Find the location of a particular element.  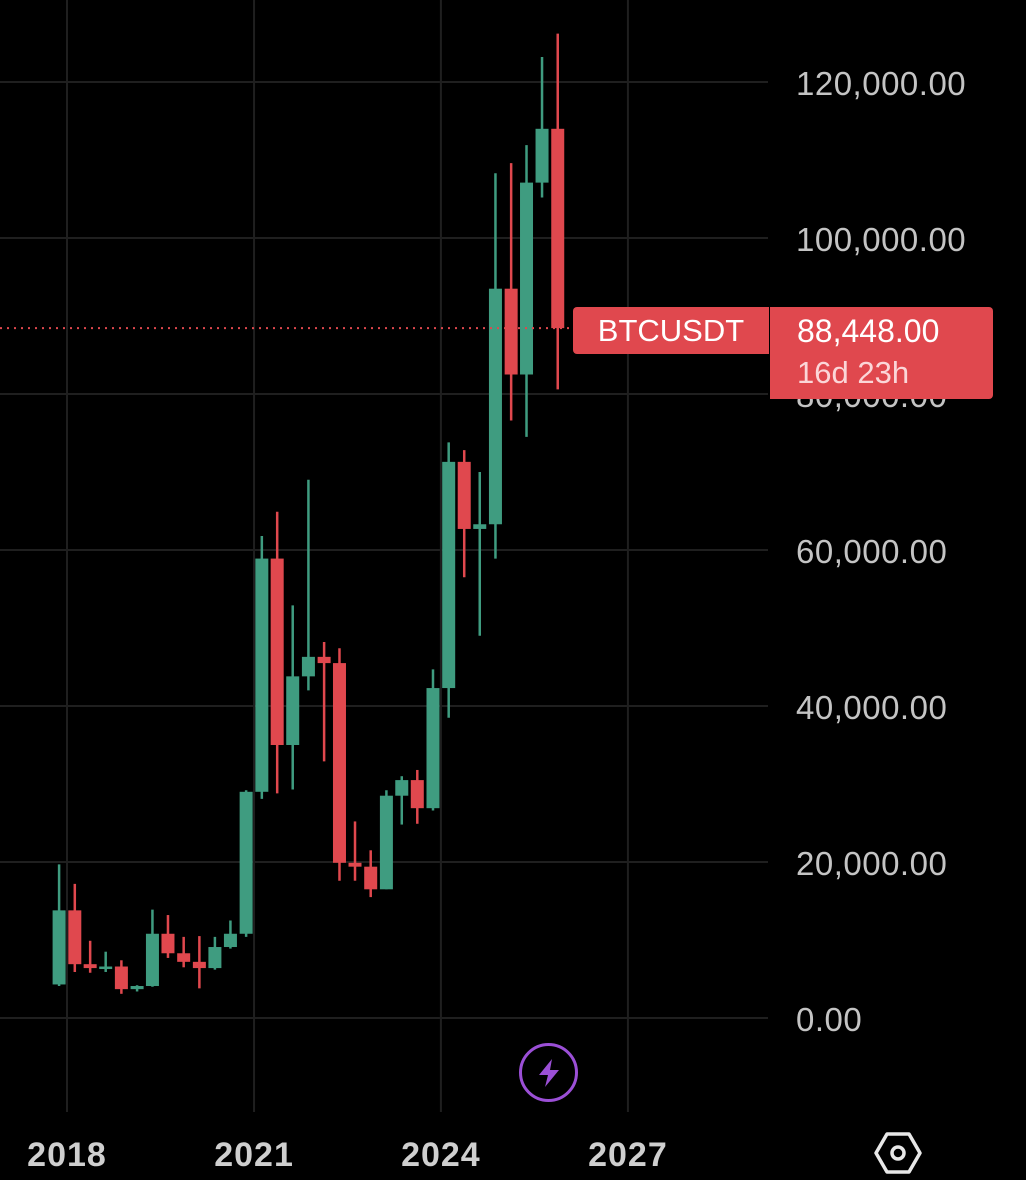

y-tick-label: 20,000.00 is located at coordinates (872, 863).